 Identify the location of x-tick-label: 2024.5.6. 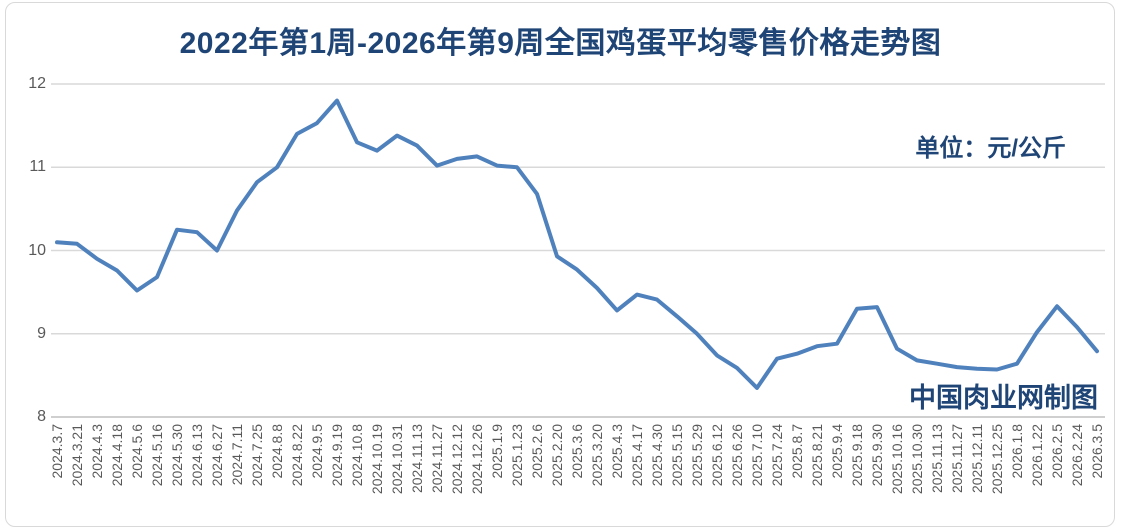
(137, 451).